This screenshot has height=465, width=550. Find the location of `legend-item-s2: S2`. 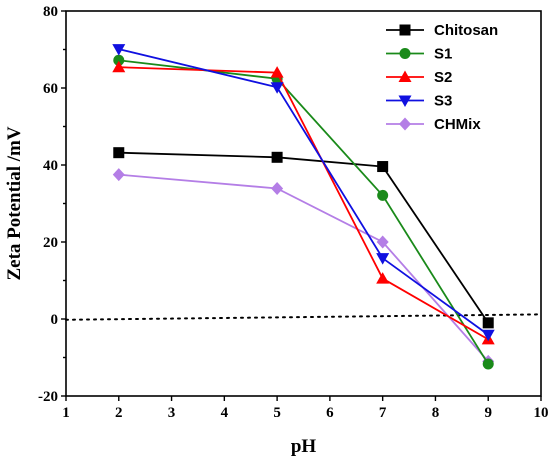

legend-item-s2: S2 is located at coordinates (419, 77).